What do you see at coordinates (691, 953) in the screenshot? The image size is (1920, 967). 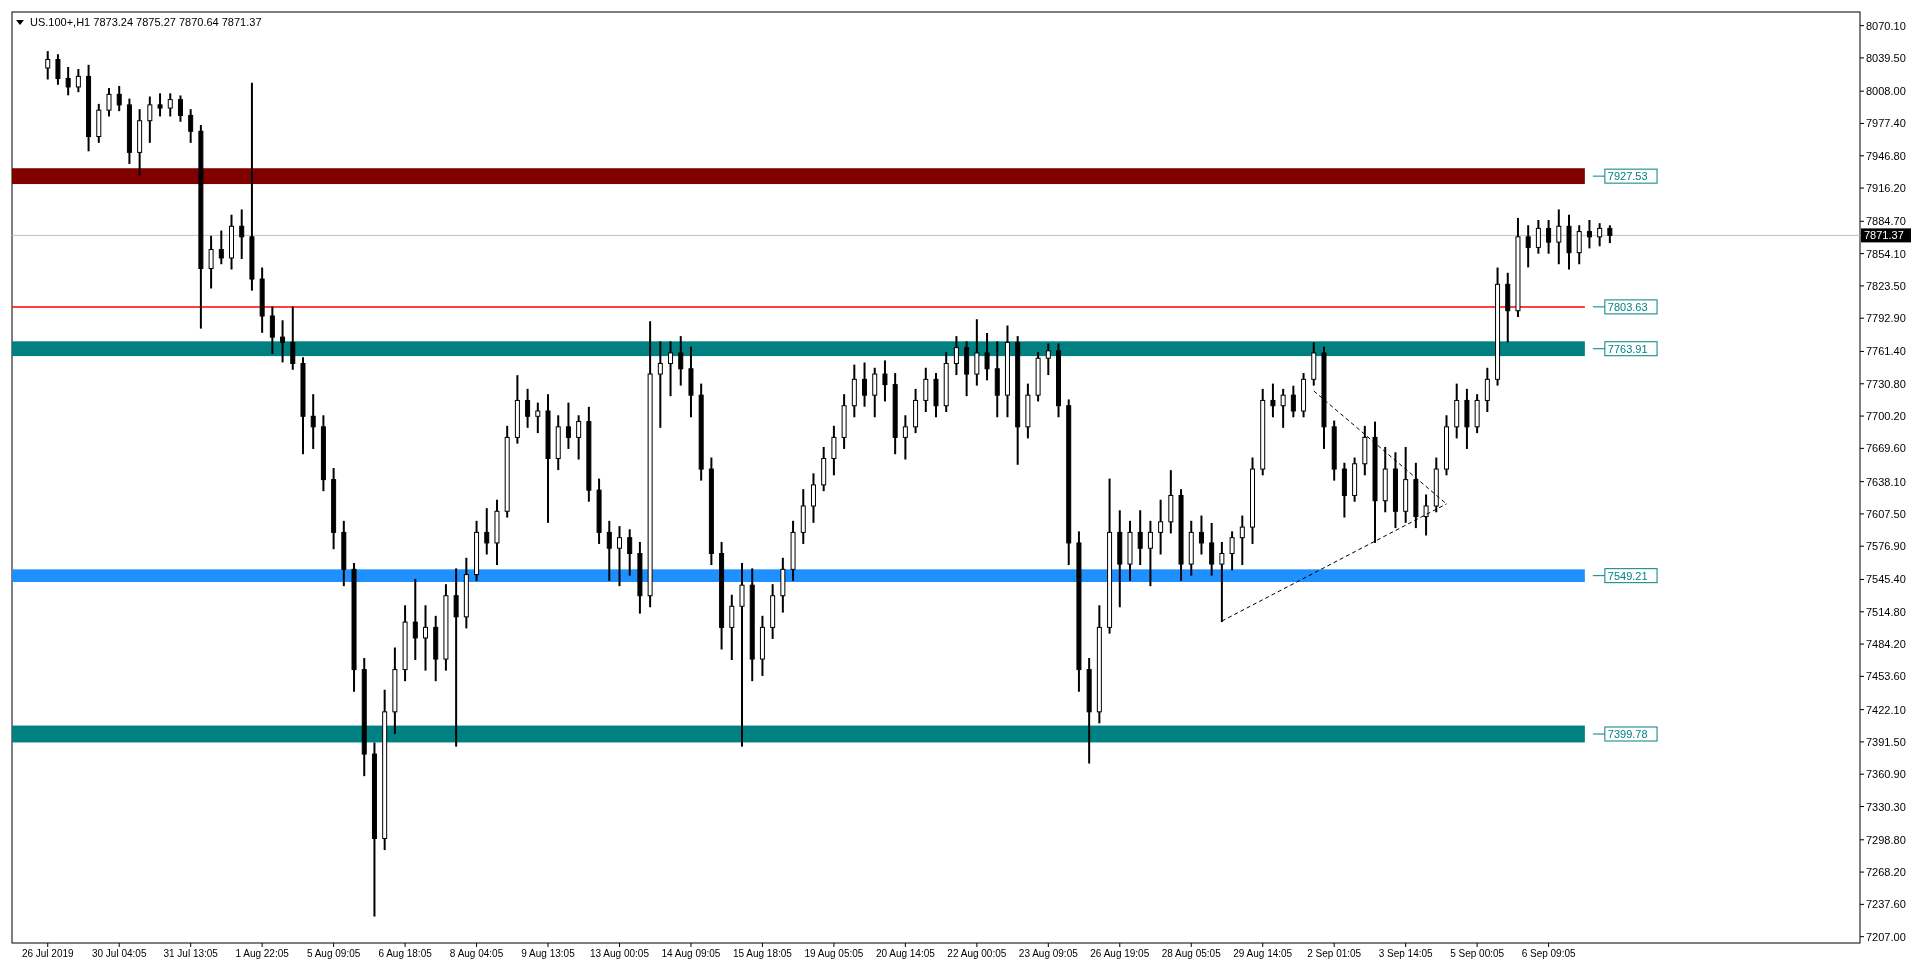 I see `x-tick-label: 14 Aug 09:05` at bounding box center [691, 953].